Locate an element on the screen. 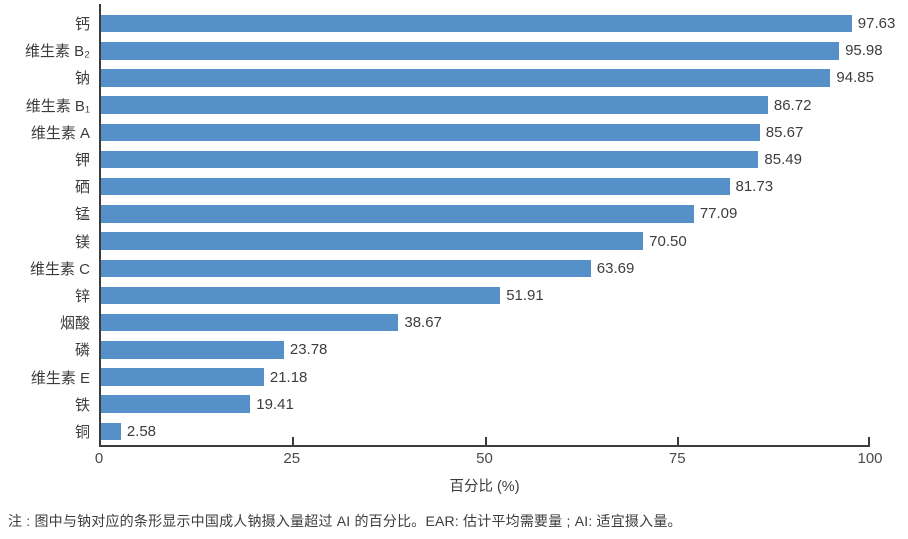  category-label: 硒 is located at coordinates (82, 188).